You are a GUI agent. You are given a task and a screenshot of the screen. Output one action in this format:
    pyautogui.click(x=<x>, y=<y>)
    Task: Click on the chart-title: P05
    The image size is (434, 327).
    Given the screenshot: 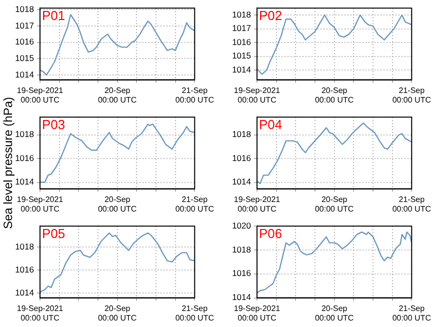 What is the action you would take?
    pyautogui.click(x=54, y=234)
    